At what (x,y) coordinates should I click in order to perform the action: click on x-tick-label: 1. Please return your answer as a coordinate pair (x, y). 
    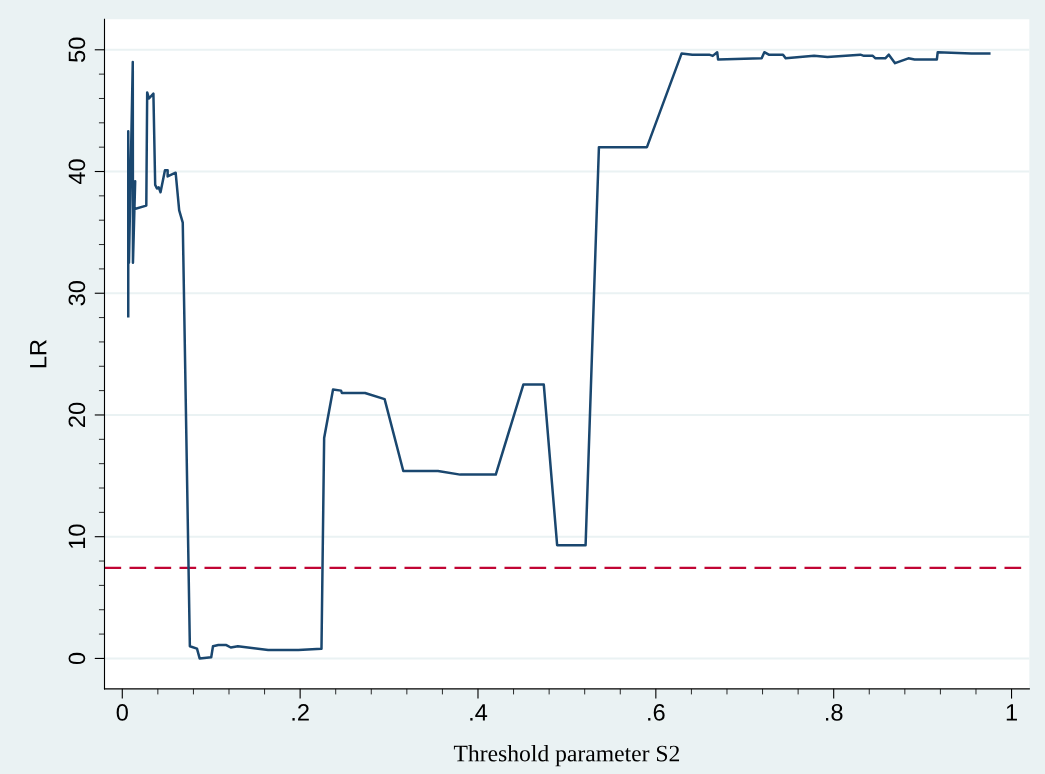
    Looking at the image, I should click on (1011, 712).